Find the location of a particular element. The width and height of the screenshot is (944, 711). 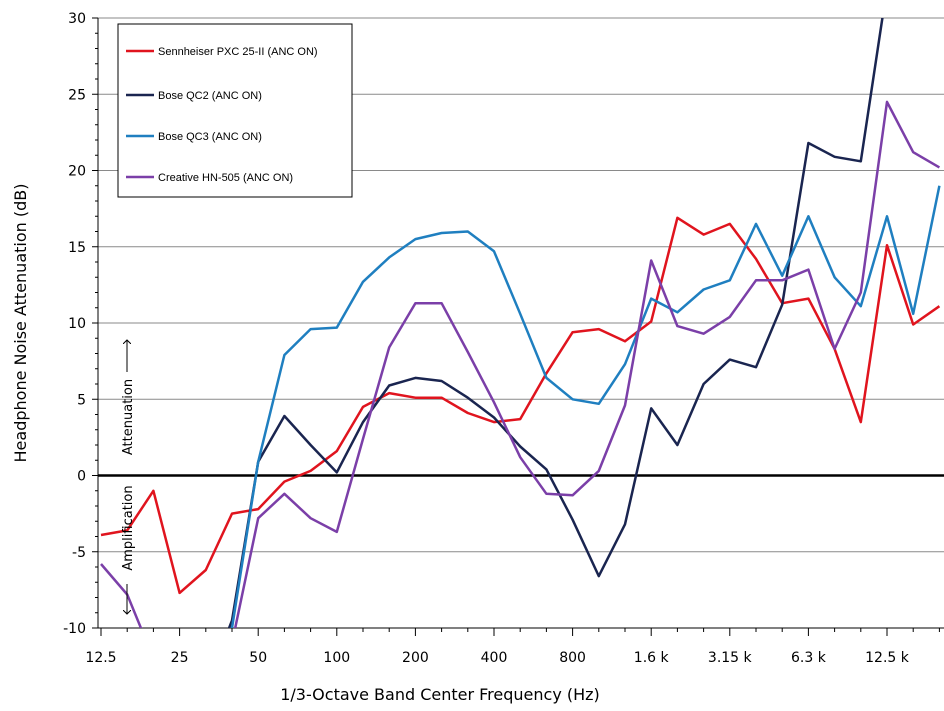

x-tick-label: 12.5 is located at coordinates (100, 658).